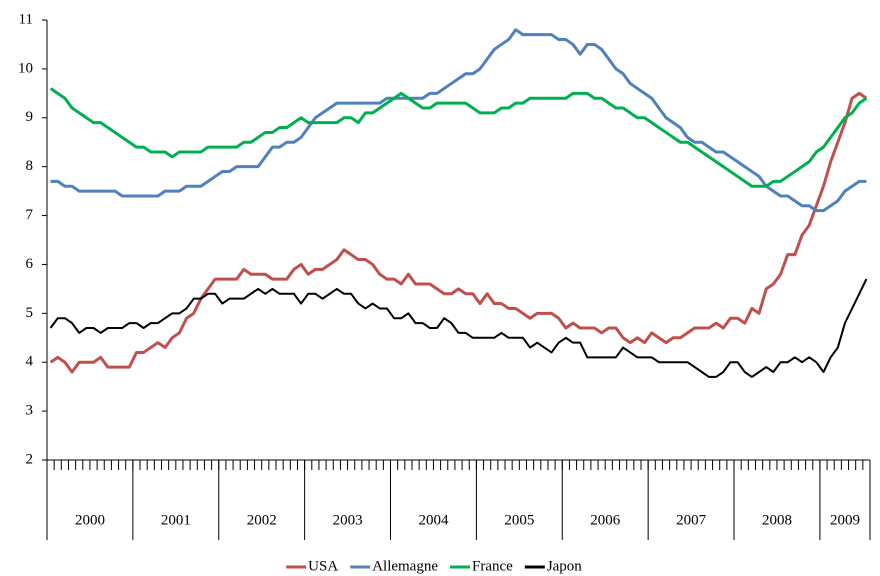 The height and width of the screenshot is (576, 880). I want to click on y-tick-label: 2, so click(30, 459).